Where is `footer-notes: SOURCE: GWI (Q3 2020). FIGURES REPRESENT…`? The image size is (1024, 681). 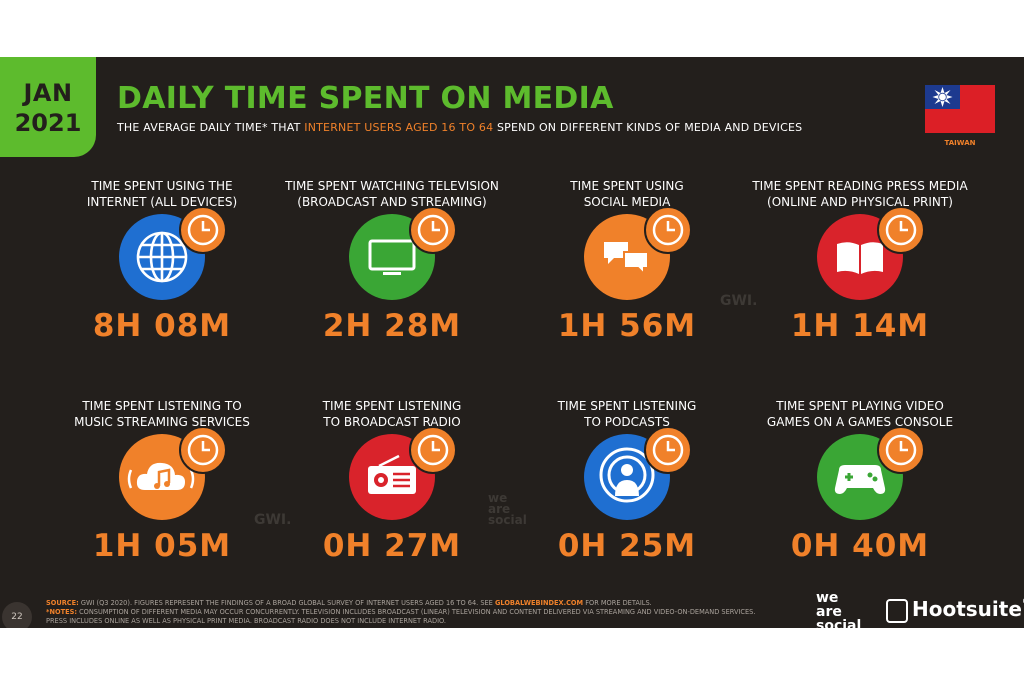 footer-notes: SOURCE: GWI (Q3 2020). FIGURES REPRESENT… is located at coordinates (406, 612).